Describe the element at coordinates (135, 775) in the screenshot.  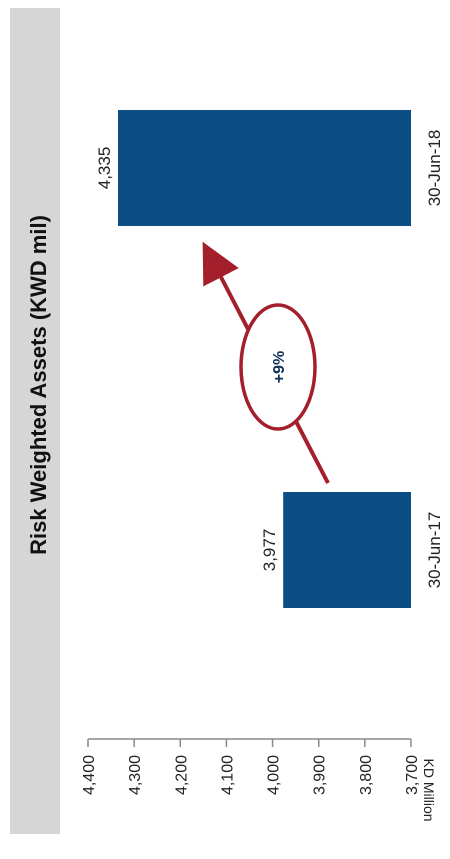
I see `y-tick-label: 4,300` at that location.